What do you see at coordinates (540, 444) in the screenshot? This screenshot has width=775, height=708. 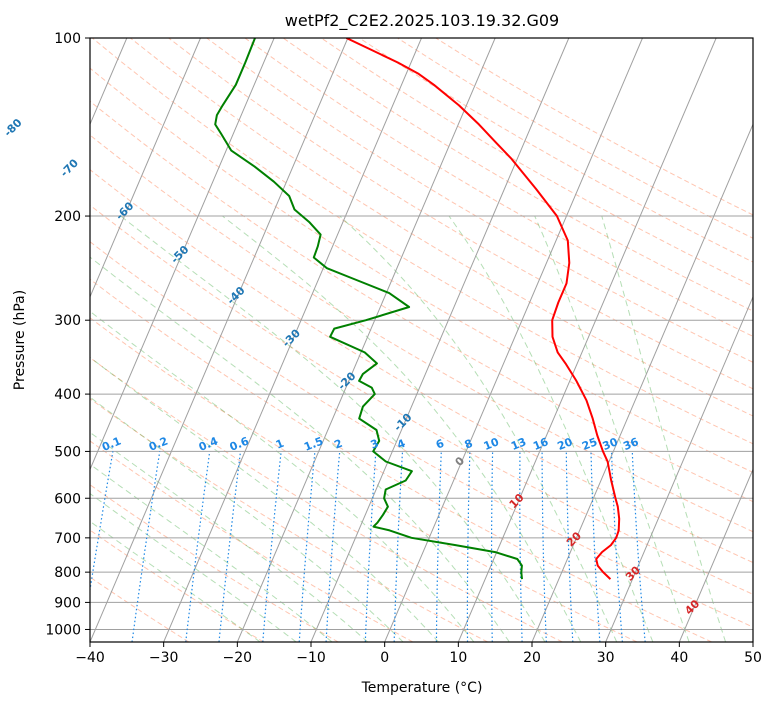 I see `mixing-ratio-label: 16` at bounding box center [540, 444].